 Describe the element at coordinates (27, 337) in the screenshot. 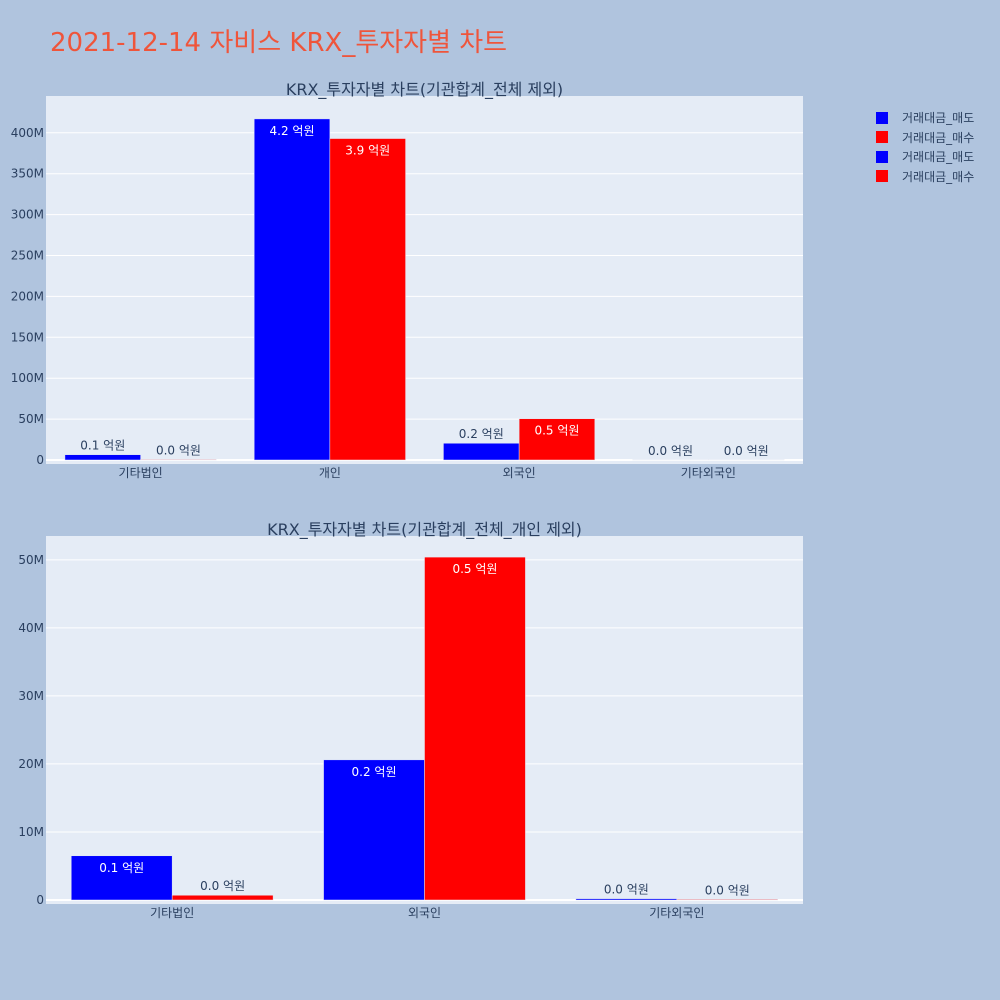

I see `y-tick-label: 150M` at that location.